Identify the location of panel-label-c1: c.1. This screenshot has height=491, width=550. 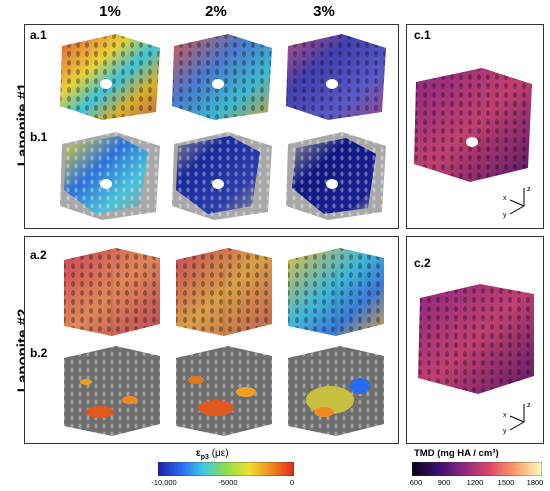
(422, 35).